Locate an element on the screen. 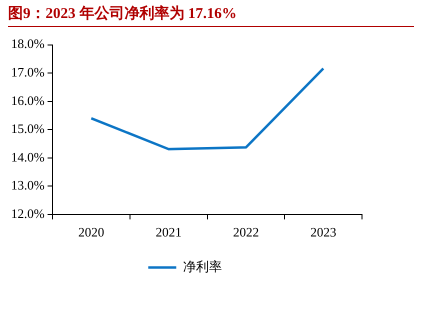 The height and width of the screenshot is (322, 422). y-tick-label: 12.0% is located at coordinates (27, 213).